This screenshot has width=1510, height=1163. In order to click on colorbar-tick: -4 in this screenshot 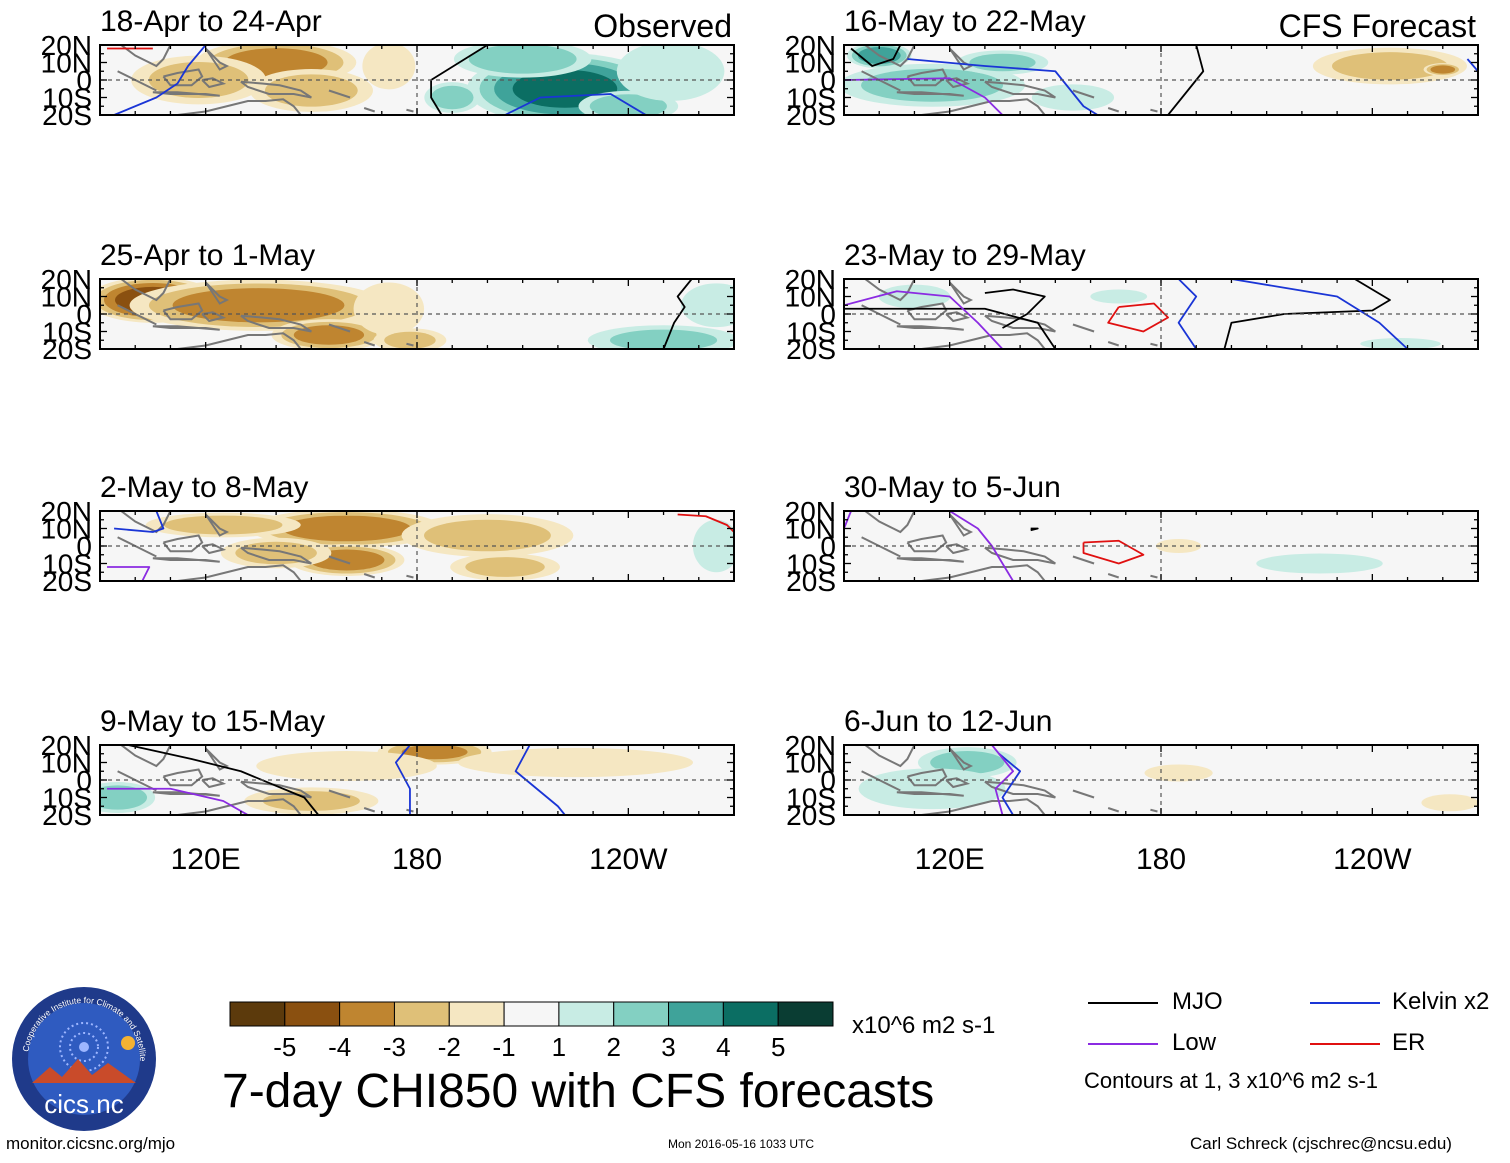, I will do `click(339, 1047)`.